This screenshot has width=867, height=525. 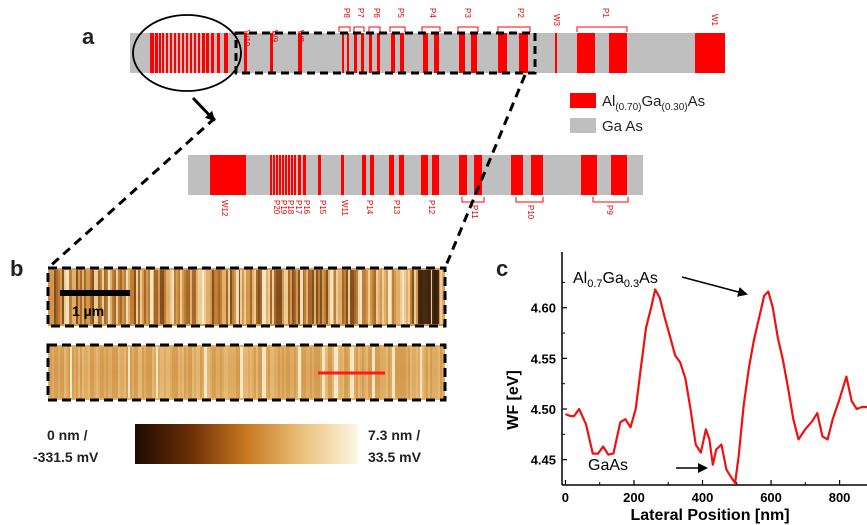 What do you see at coordinates (290, 207) in the screenshot?
I see `label-P18: P18` at bounding box center [290, 207].